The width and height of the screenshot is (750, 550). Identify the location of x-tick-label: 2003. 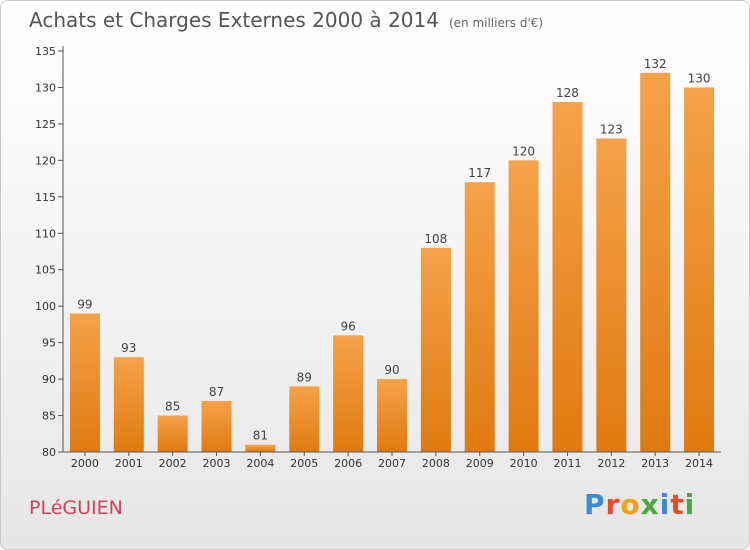
(217, 463).